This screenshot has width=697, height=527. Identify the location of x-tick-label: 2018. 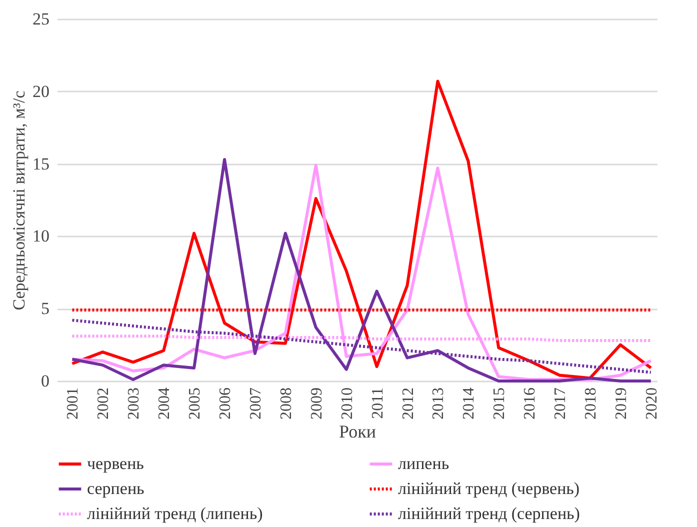
(591, 404).